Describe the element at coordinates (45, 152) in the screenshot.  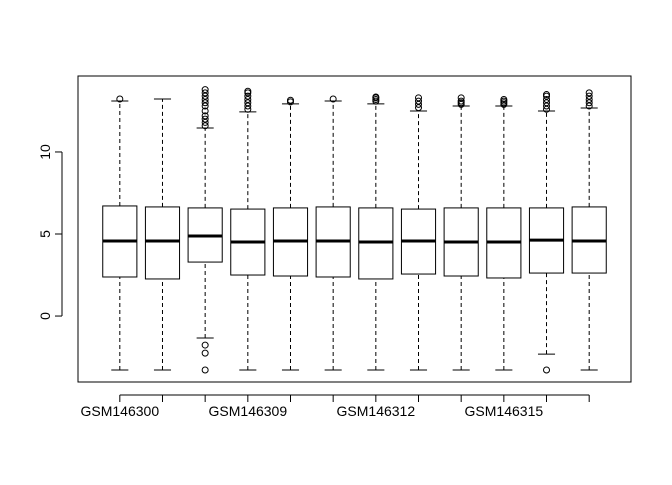
I see `y-tick-label: 10` at that location.